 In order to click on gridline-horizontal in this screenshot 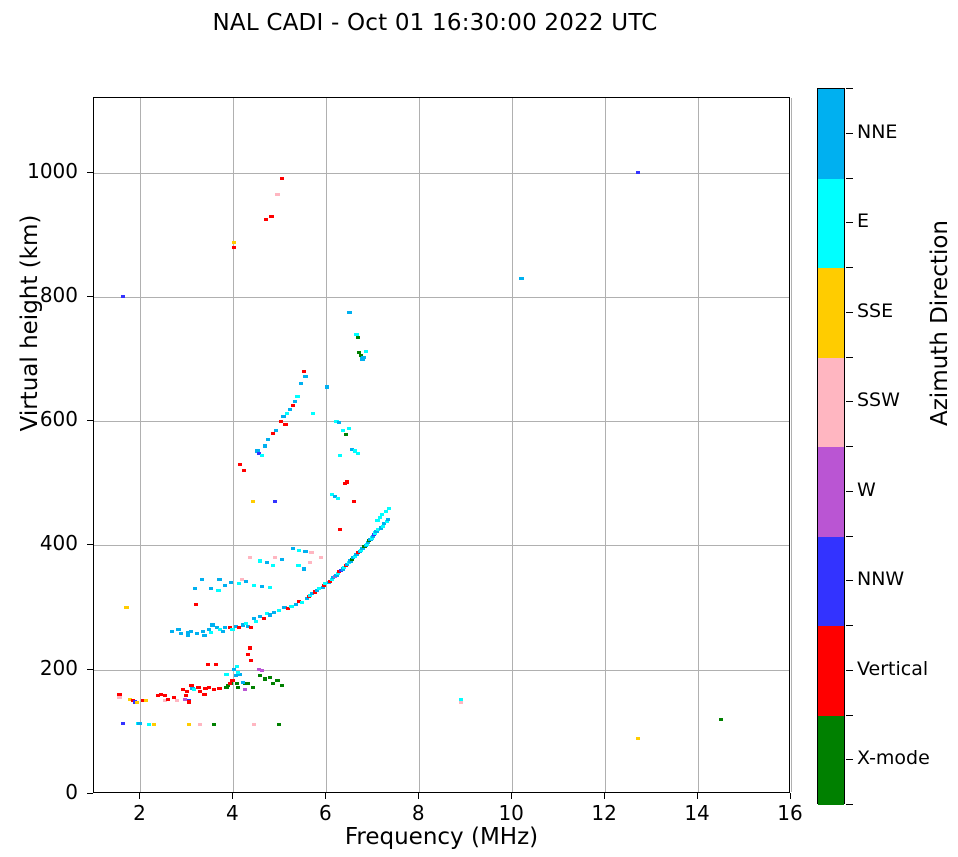, I will do `click(441, 173)`.